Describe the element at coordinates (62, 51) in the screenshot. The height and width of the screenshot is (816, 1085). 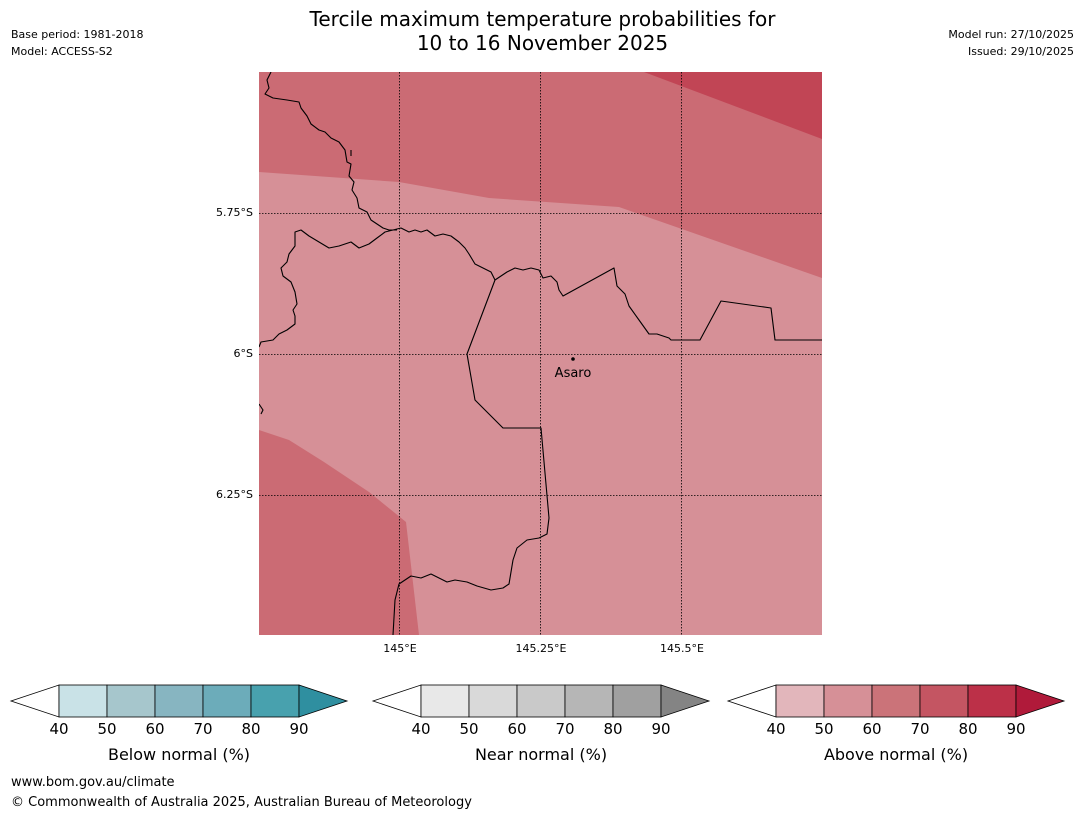
I see `model-text: Model: ACCESS-S2` at that location.